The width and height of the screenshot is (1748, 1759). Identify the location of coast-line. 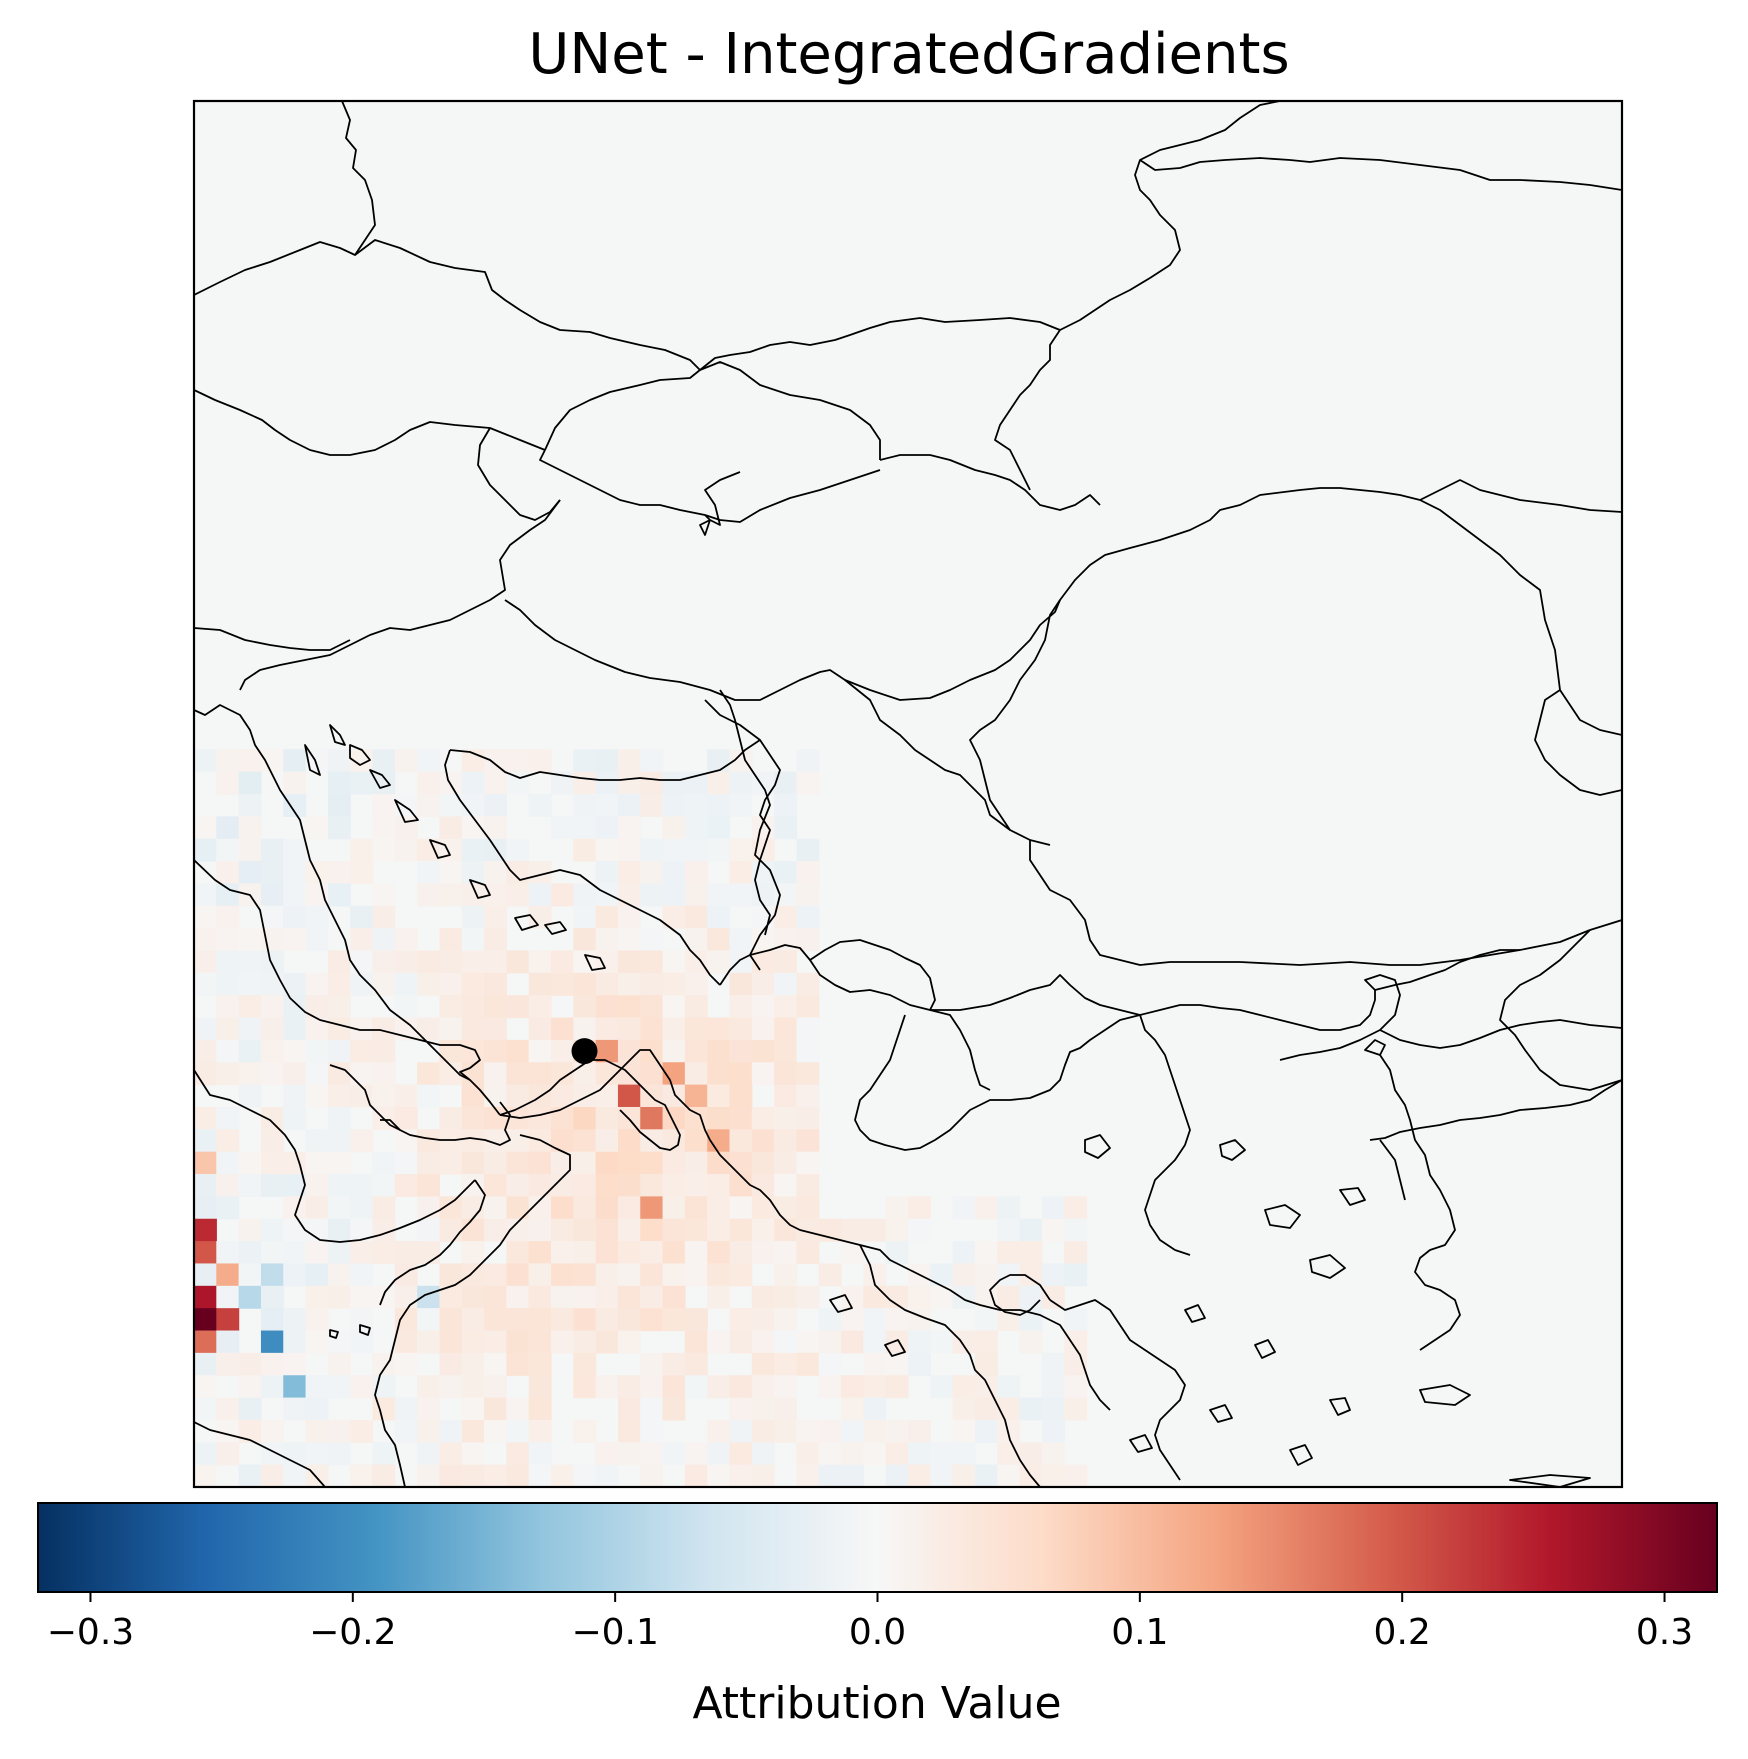
(1020, 1295).